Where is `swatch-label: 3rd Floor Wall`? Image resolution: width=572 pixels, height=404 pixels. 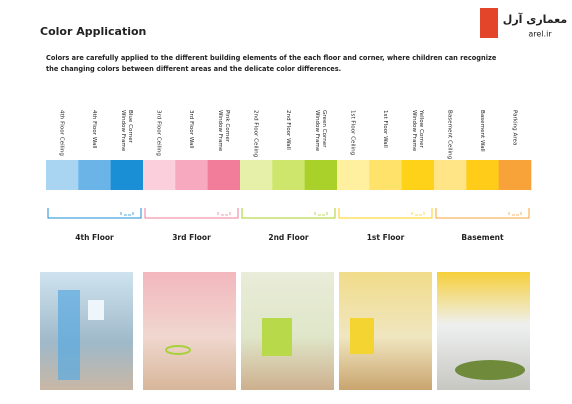
swatch-label: 3rd Floor Wall is located at coordinates (191, 129).